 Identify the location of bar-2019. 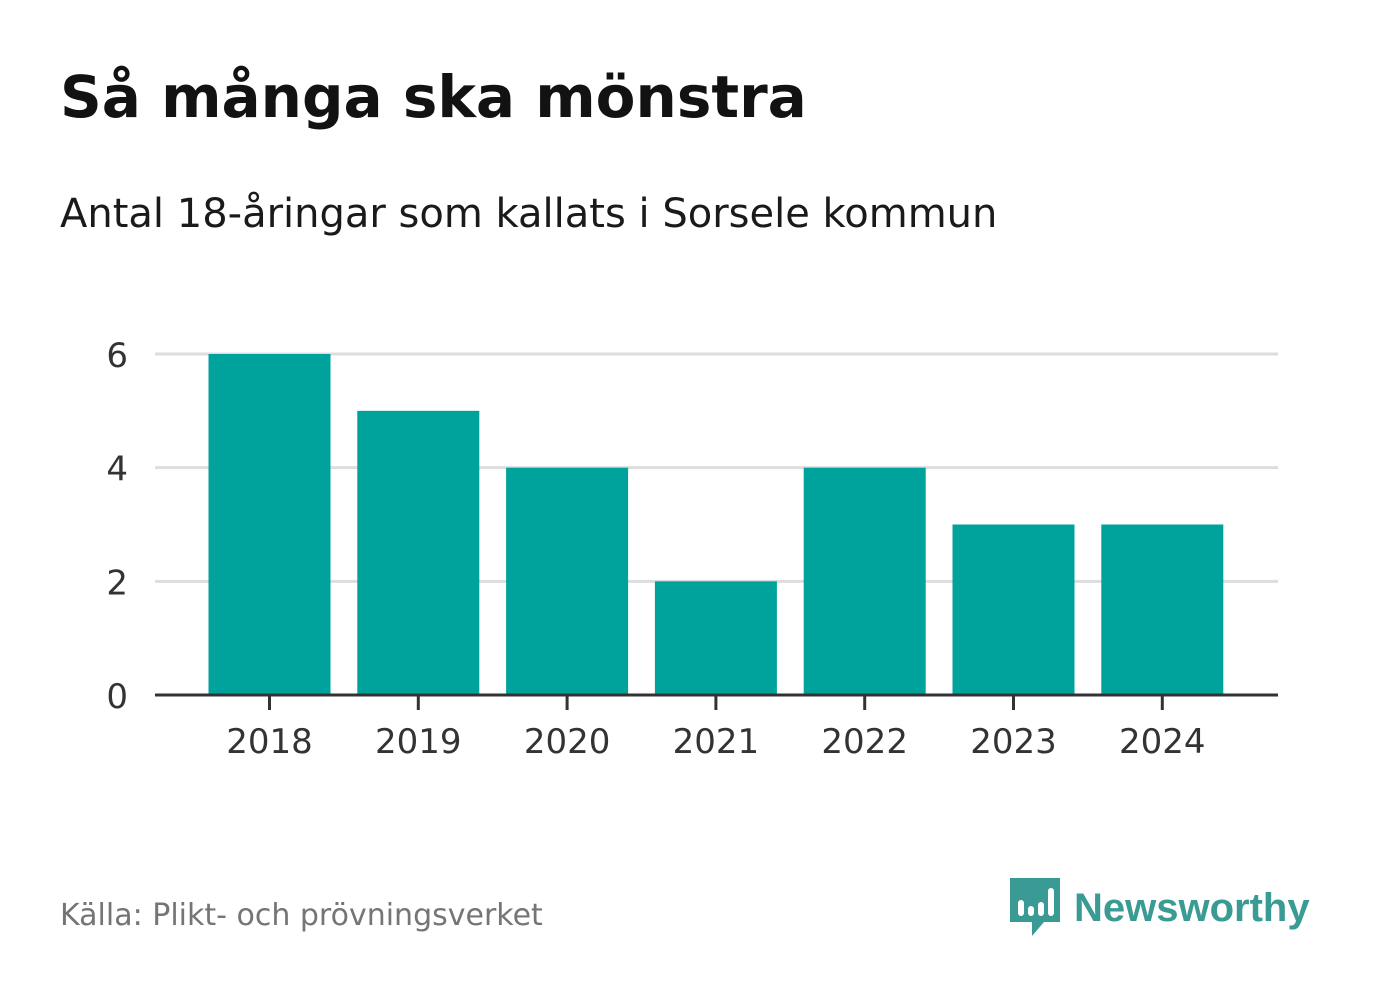
(418, 552).